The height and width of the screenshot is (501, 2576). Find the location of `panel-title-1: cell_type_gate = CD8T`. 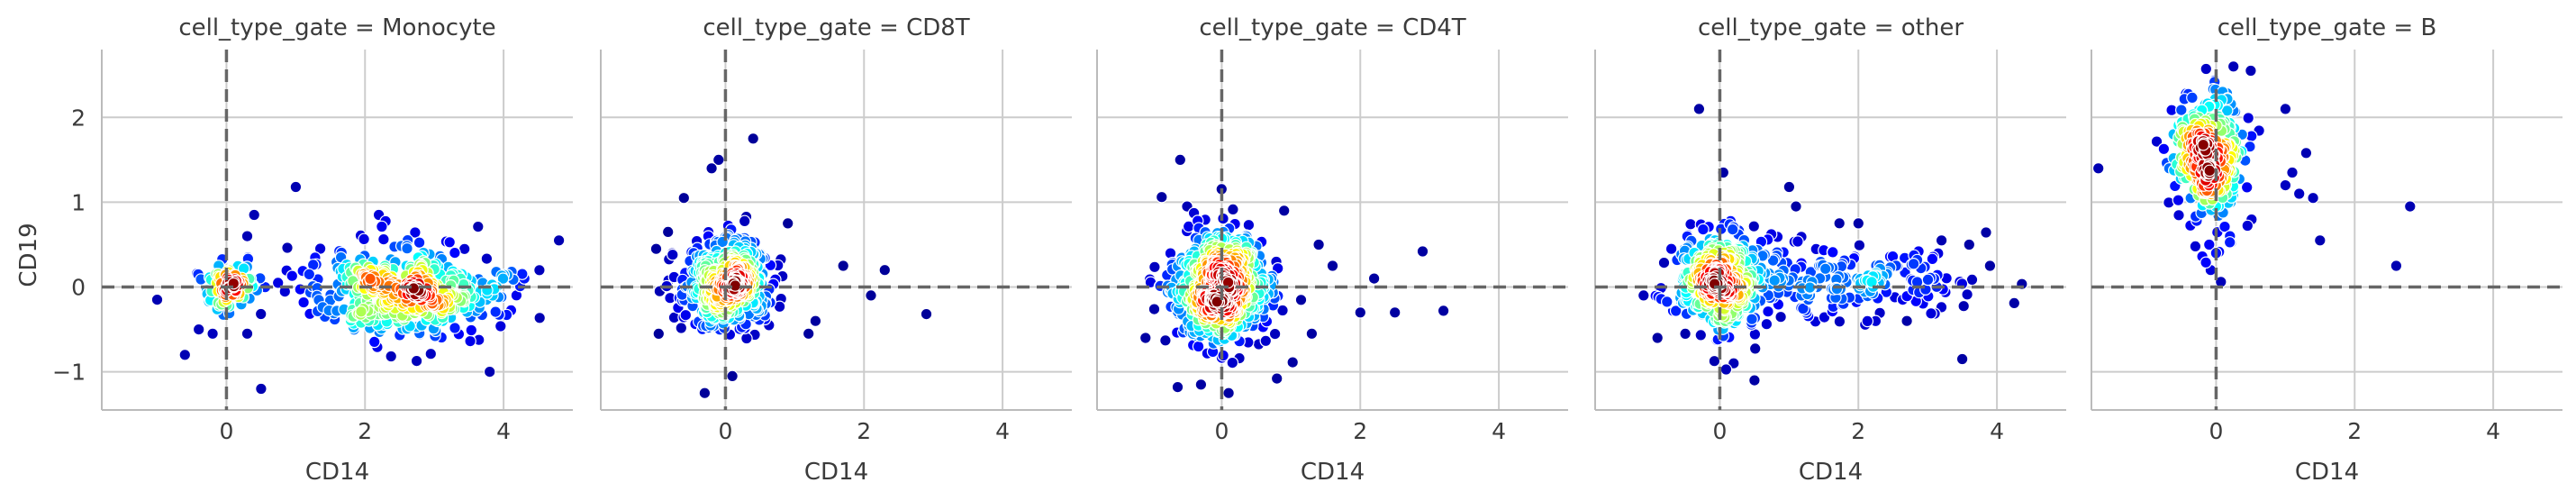

panel-title-1: cell_type_gate = CD8T is located at coordinates (836, 27).